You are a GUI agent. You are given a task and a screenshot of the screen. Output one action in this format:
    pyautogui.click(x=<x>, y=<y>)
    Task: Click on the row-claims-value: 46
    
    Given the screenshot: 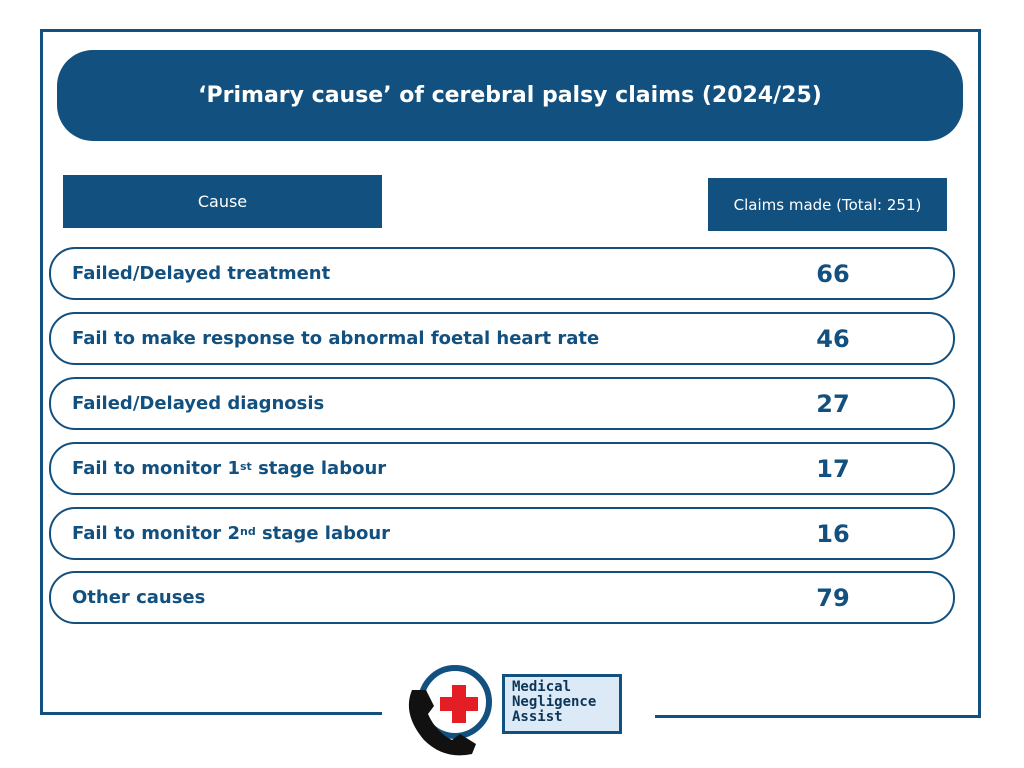 What is the action you would take?
    pyautogui.click(x=833, y=338)
    